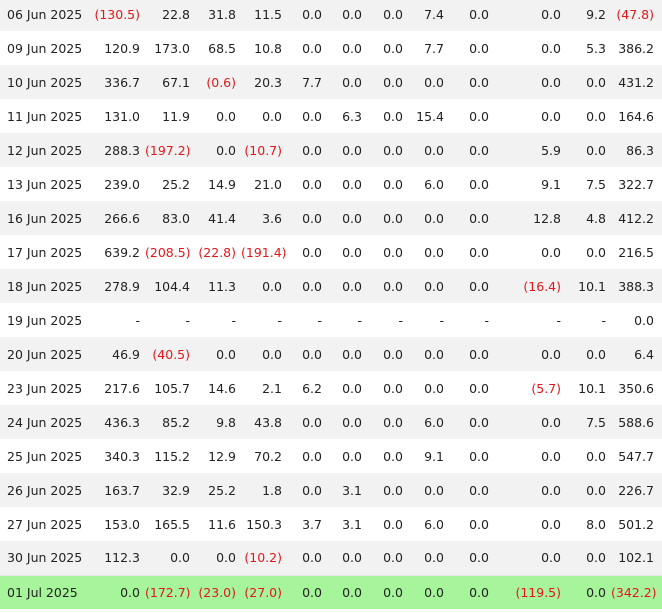  What do you see at coordinates (636, 48) in the screenshot?
I see `row-value-col-12: 386.2` at bounding box center [636, 48].